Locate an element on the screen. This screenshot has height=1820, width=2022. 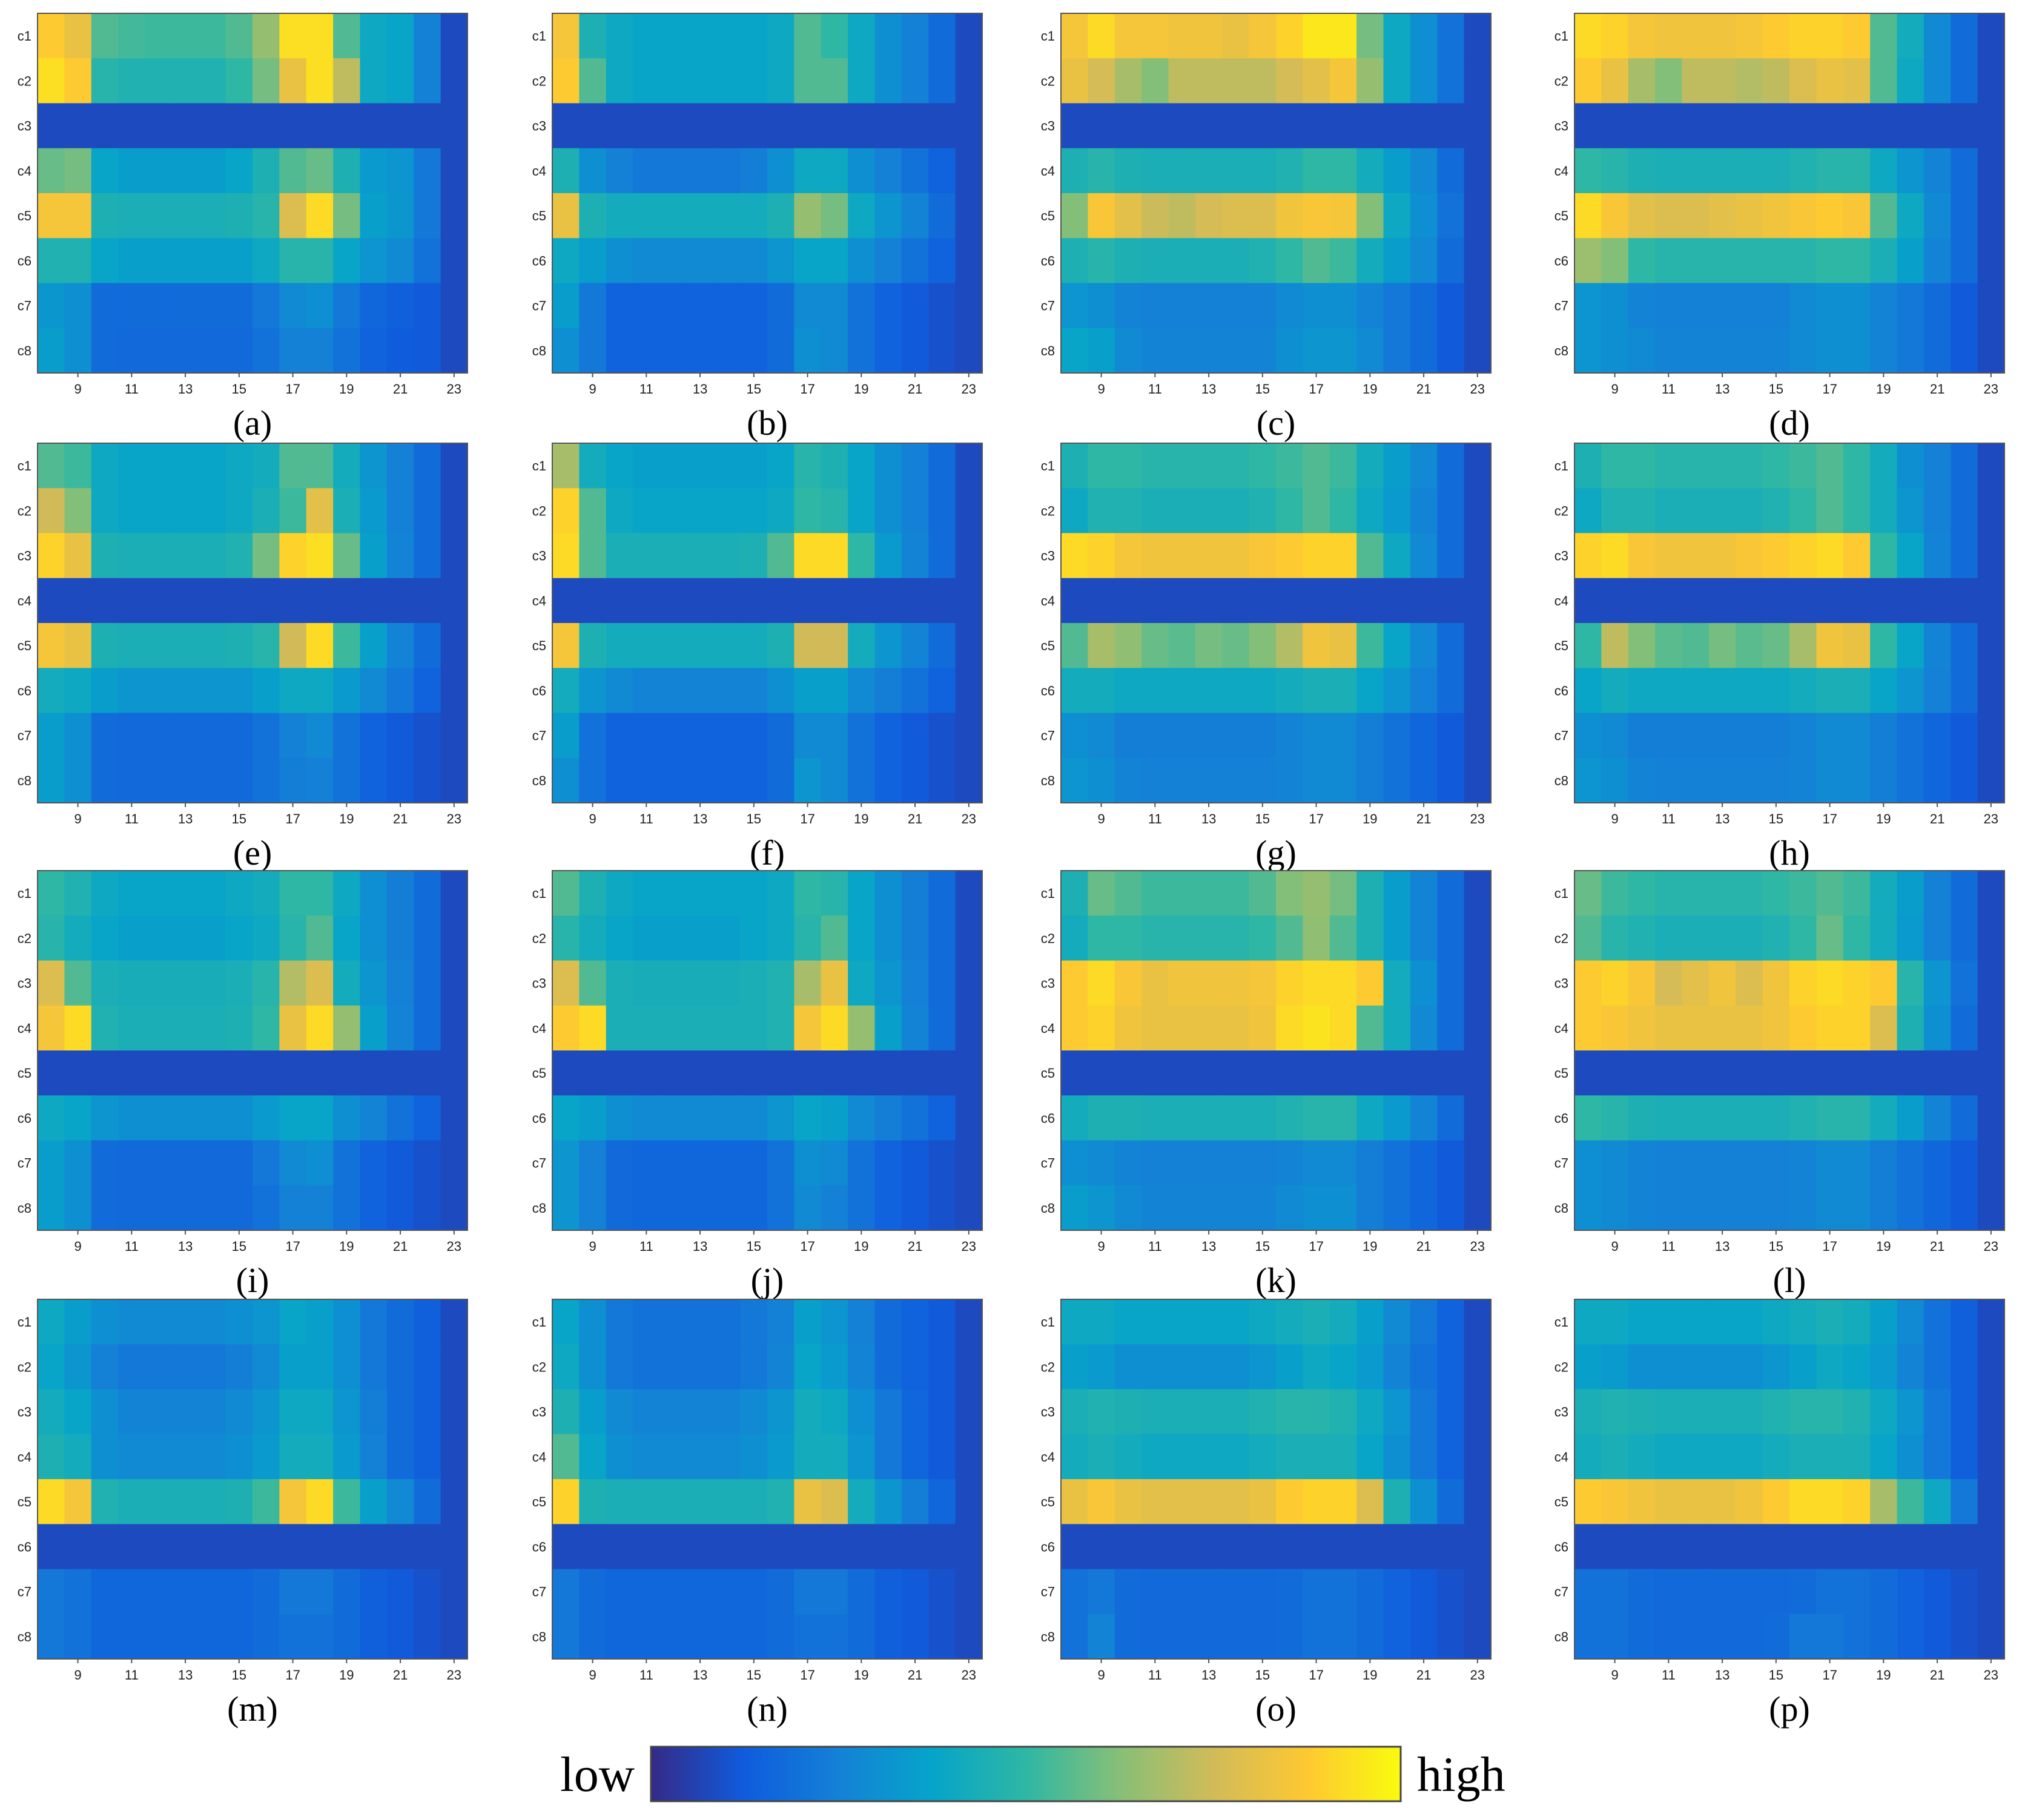
col-tick-label: 13 is located at coordinates (185, 1246).